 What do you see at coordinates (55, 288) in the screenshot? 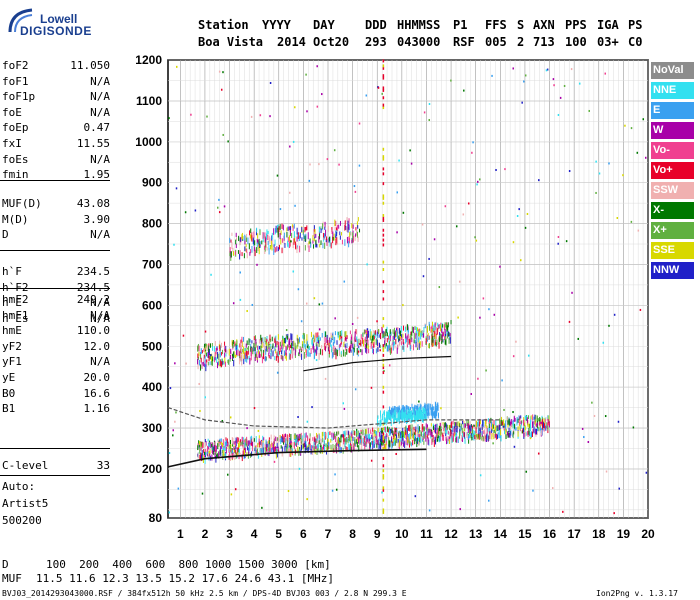
I see `param-separator` at bounding box center [55, 288].